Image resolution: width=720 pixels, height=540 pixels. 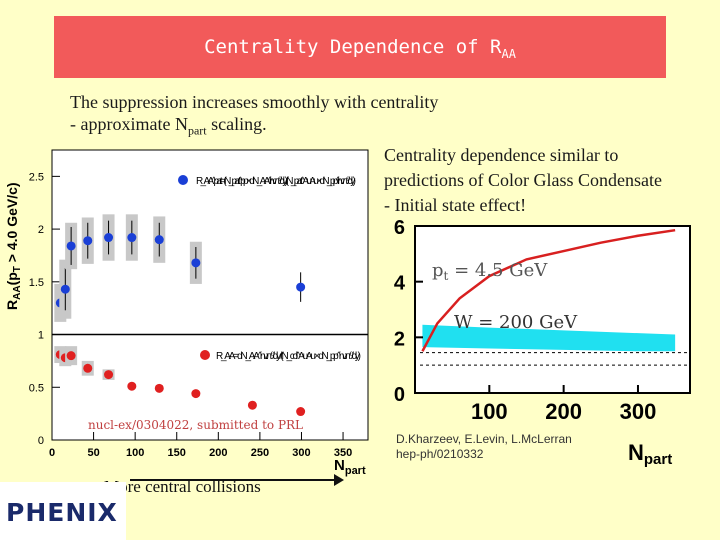 What do you see at coordinates (490, 271) in the screenshot?
I see `cgc-pt-label: pt = 4.5 GeV` at bounding box center [490, 271].